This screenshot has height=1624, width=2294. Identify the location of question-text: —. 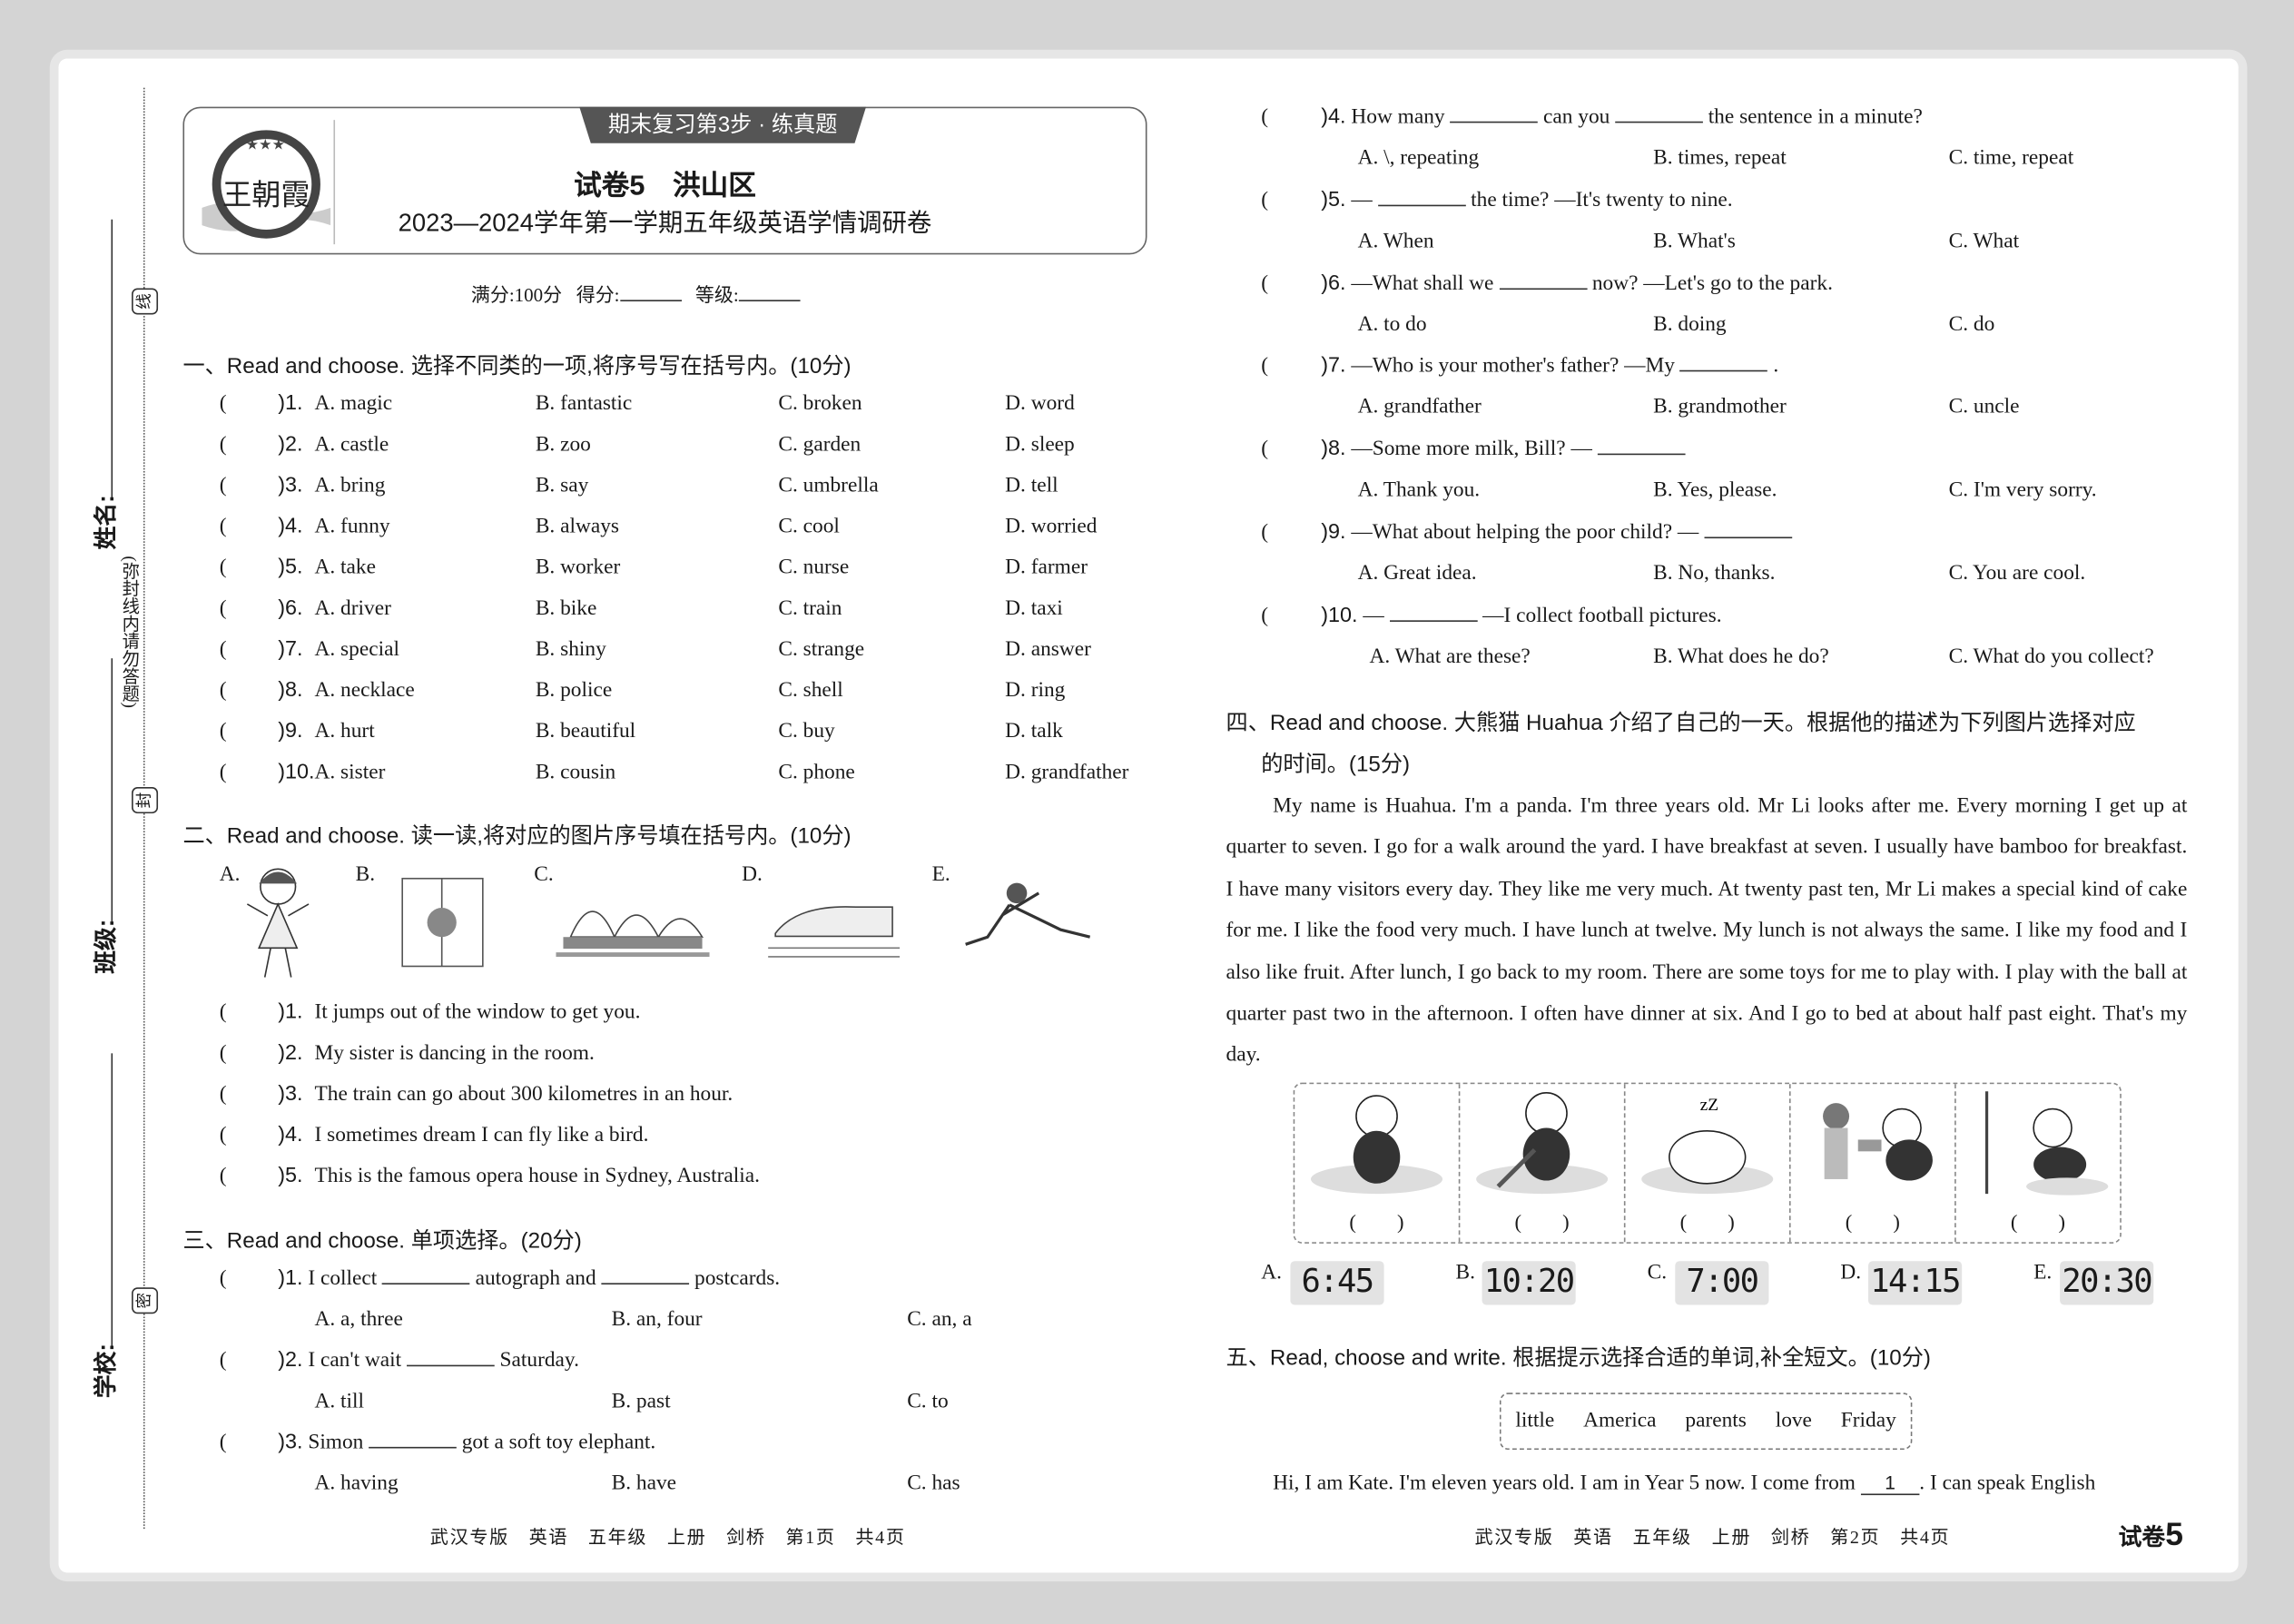
(1362, 200).